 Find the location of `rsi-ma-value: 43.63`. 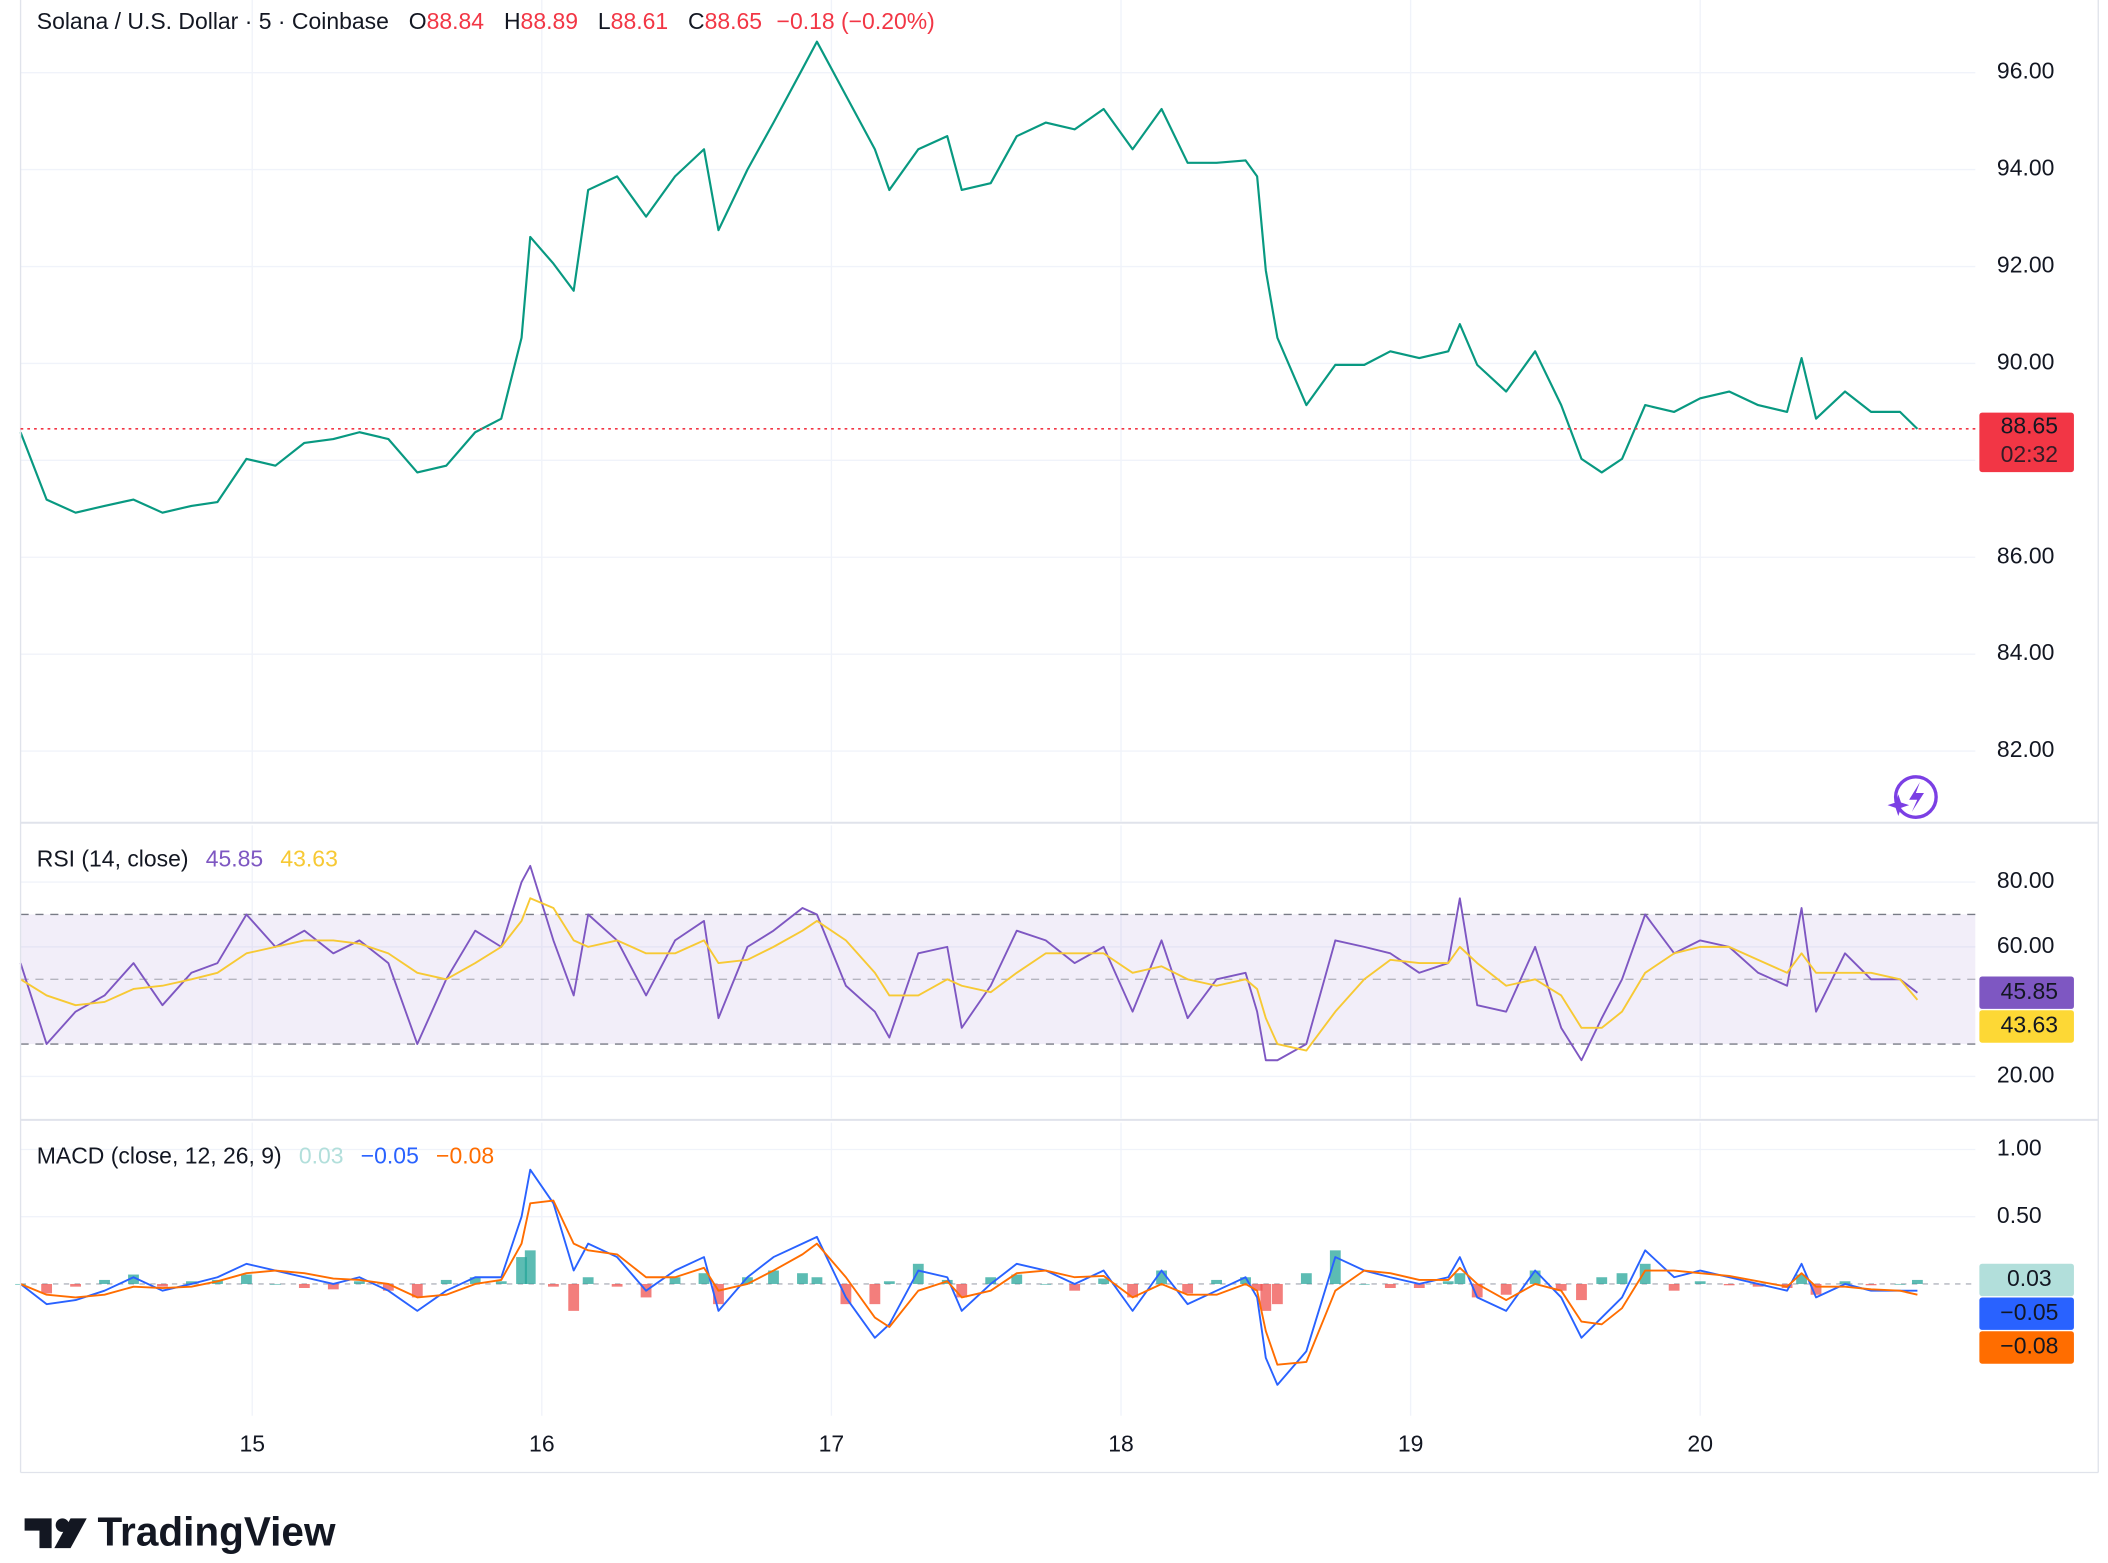

rsi-ma-value: 43.63 is located at coordinates (308, 859).